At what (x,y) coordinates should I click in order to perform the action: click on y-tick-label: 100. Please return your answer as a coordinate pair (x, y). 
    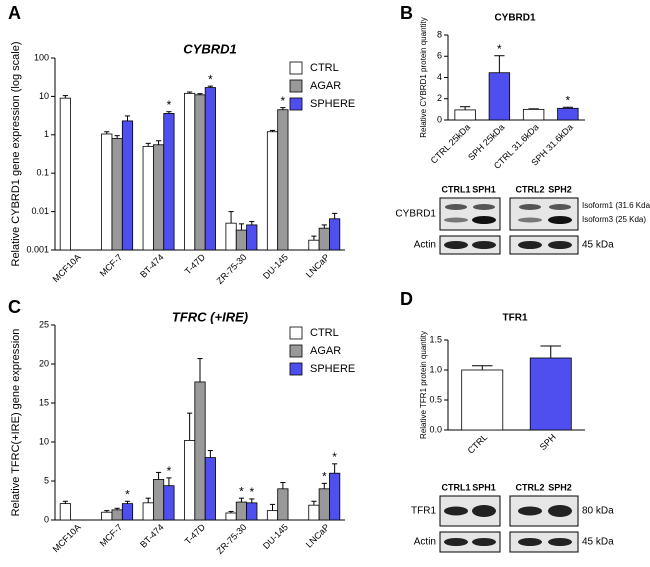
    Looking at the image, I should click on (41, 57).